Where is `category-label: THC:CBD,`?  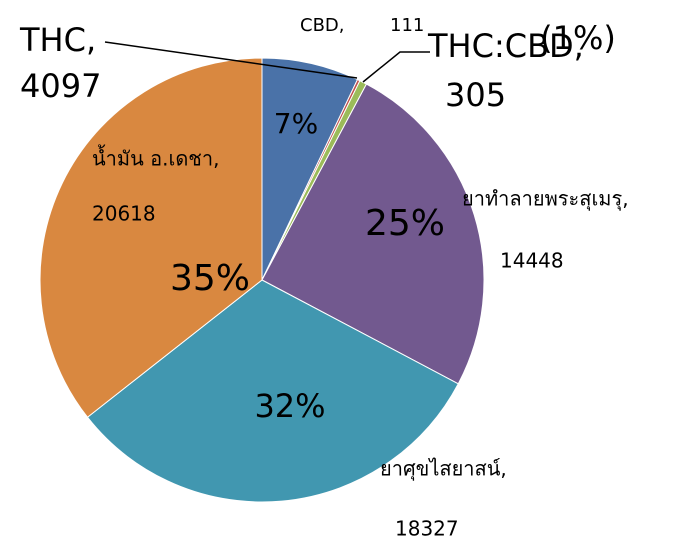 category-label: THC:CBD, is located at coordinates (505, 46).